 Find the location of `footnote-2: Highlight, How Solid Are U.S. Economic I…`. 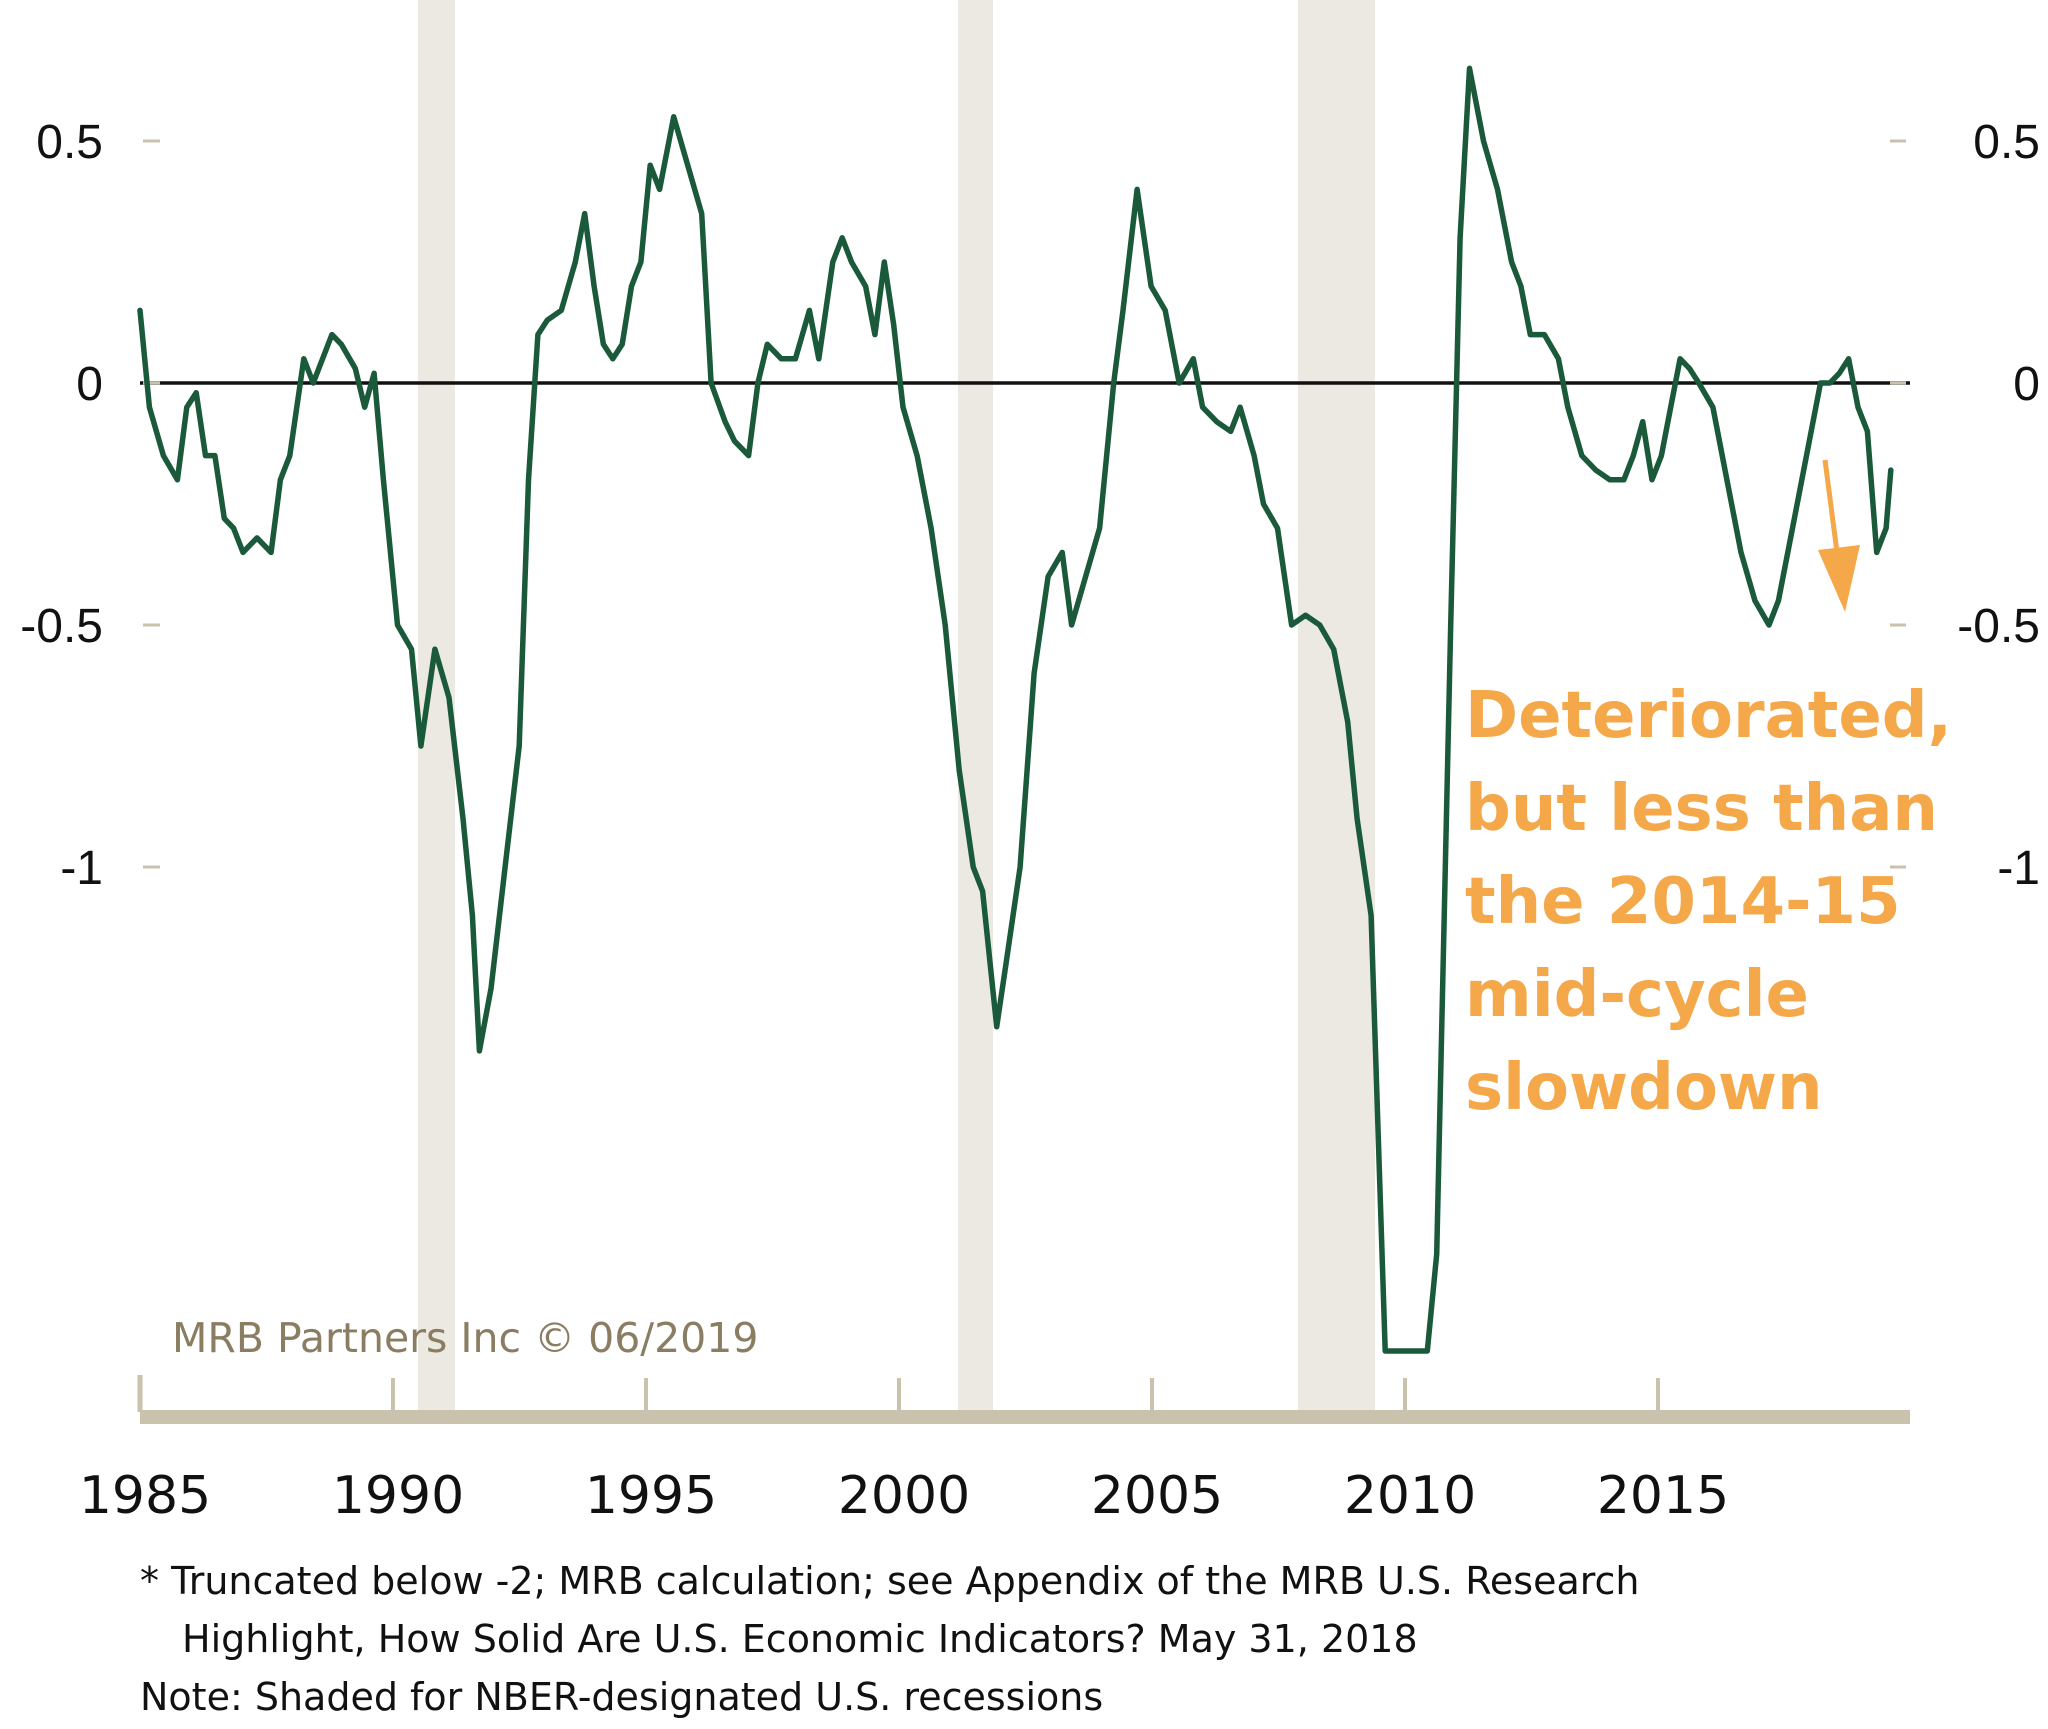

footnote-2: Highlight, How Solid Are U.S. Economic I… is located at coordinates (800, 1639).